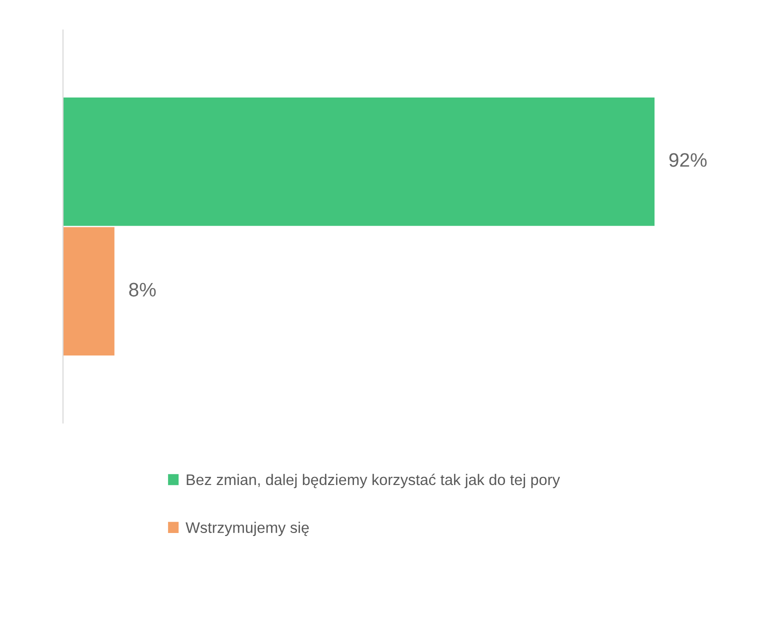 The image size is (768, 623). Describe the element at coordinates (688, 160) in the screenshot. I see `data-label: 92%` at that location.